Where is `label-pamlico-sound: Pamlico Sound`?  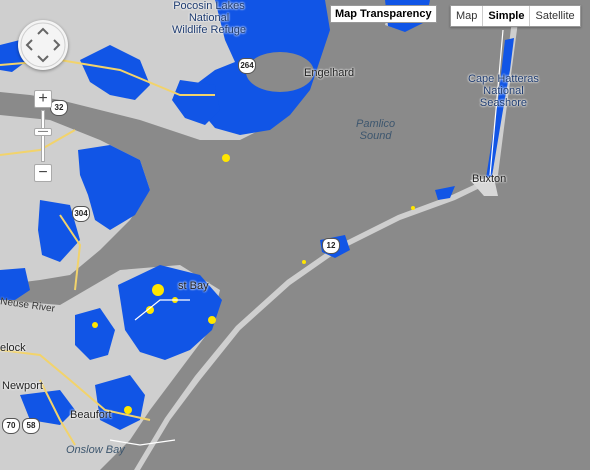 label-pamlico-sound: Pamlico Sound is located at coordinates (375, 130).